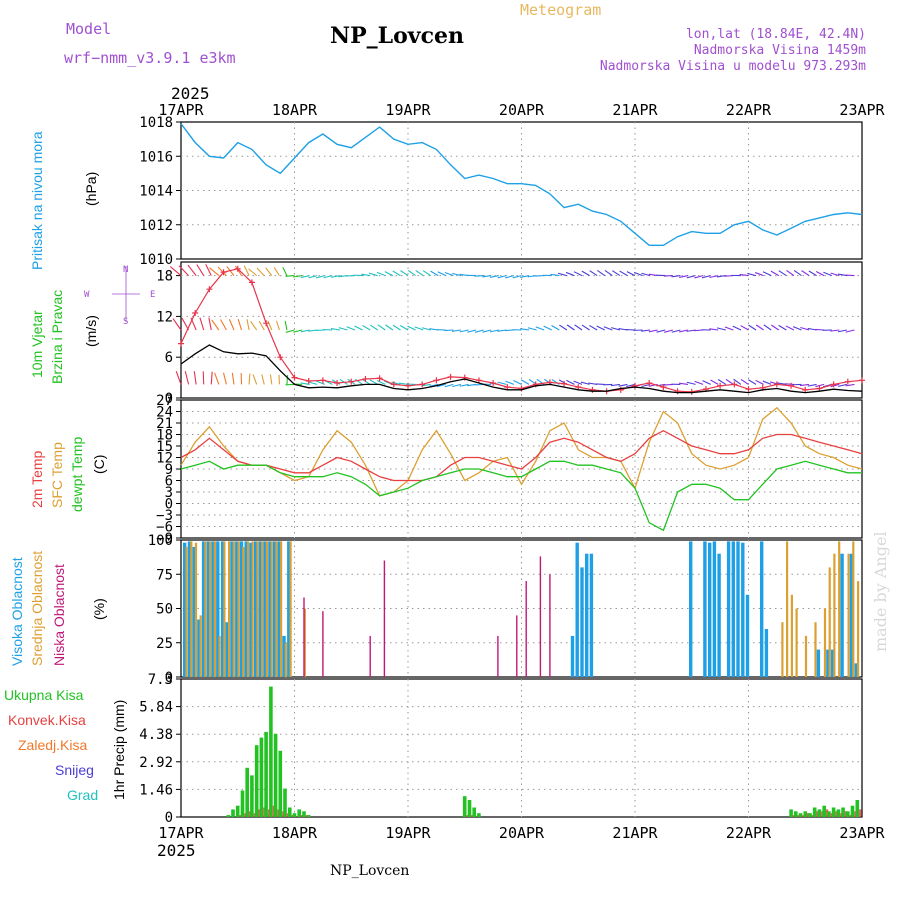 Image resolution: width=900 pixels, height=900 pixels. Describe the element at coordinates (37, 479) in the screenshot. I see `temp-2m-label: 2m Temp` at that location.